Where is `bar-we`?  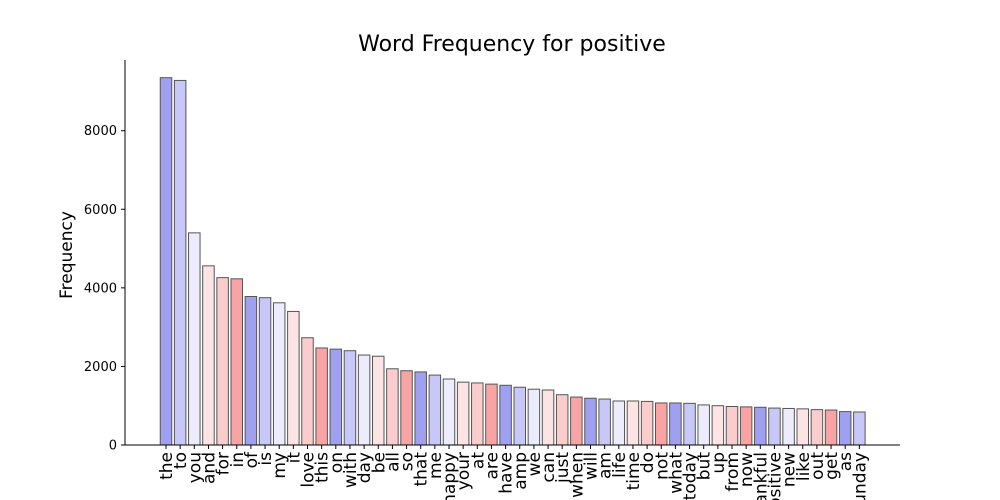 bar-we is located at coordinates (534, 417).